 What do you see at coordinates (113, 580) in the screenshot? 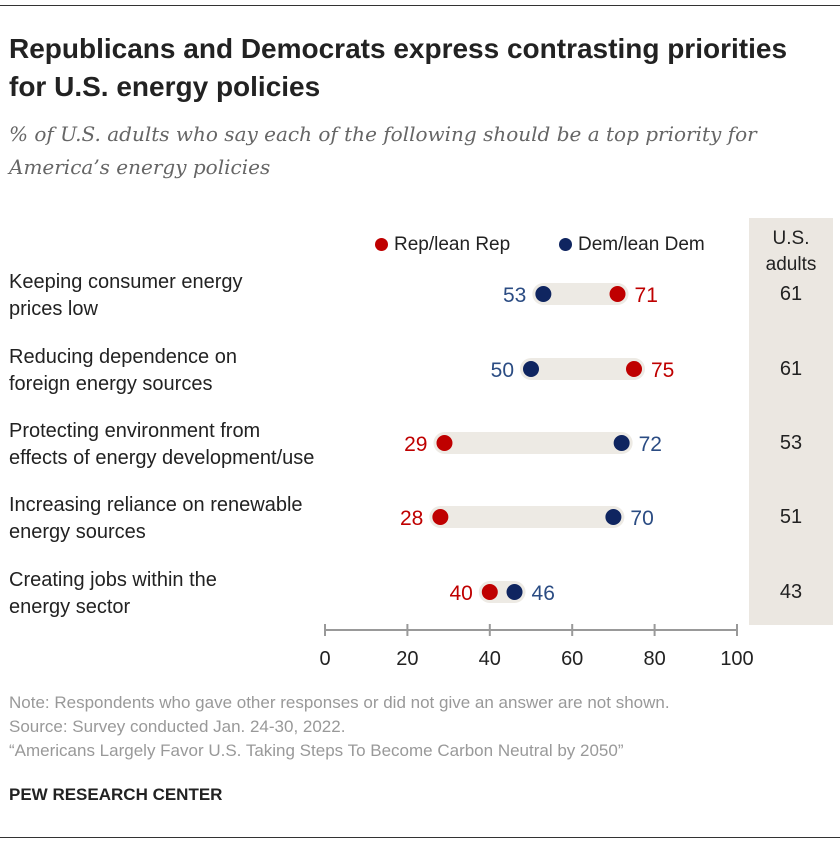
I see `row-label-line: Creating jobs within the` at bounding box center [113, 580].